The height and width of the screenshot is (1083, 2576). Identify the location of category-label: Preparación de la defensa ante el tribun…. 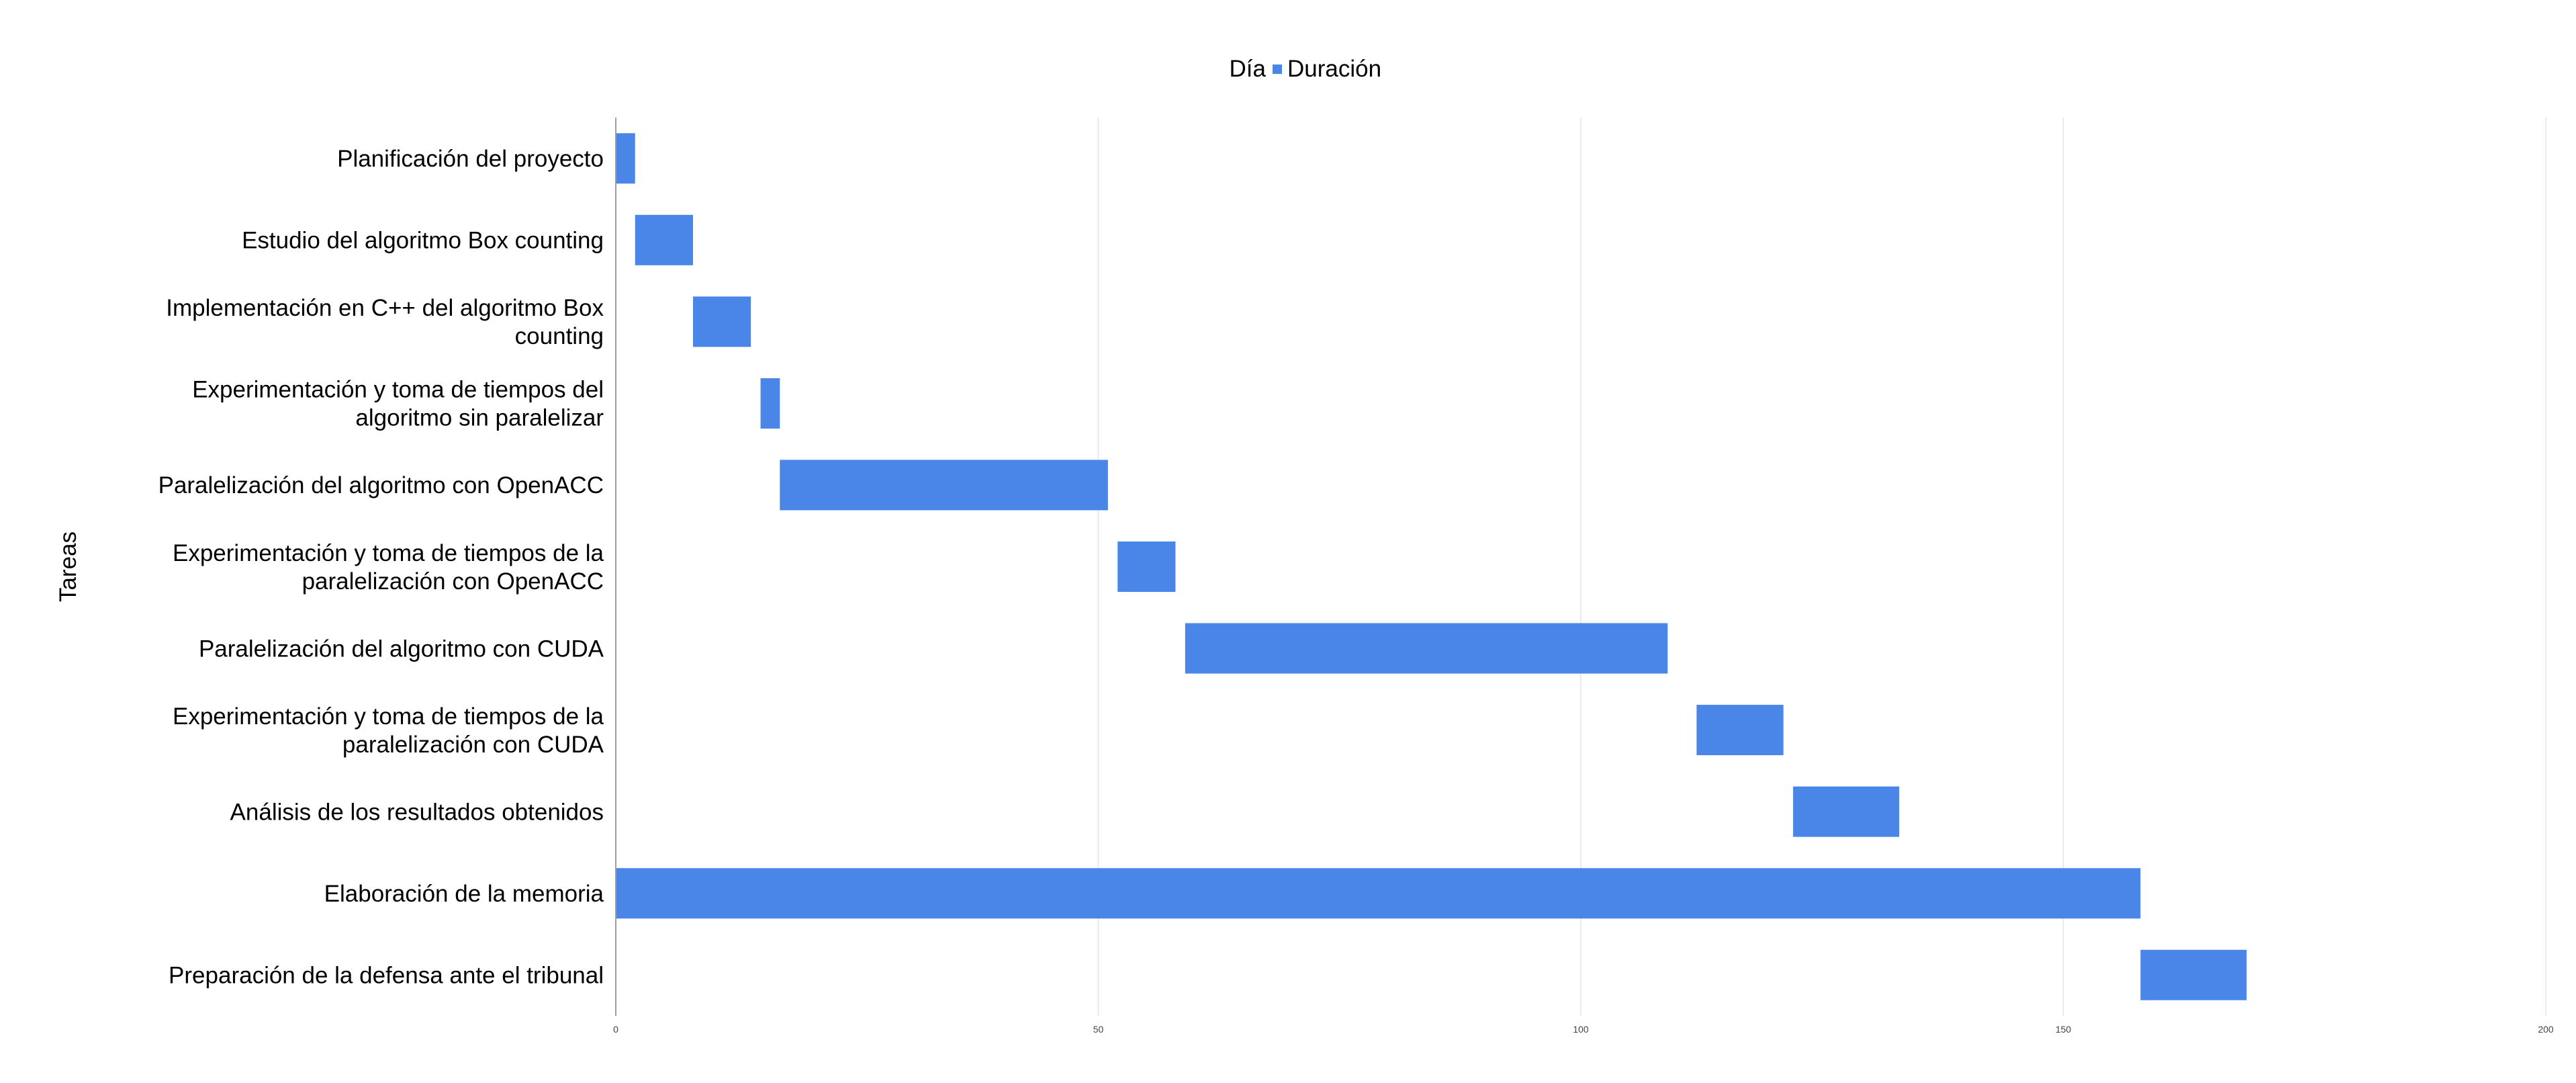
(386, 975).